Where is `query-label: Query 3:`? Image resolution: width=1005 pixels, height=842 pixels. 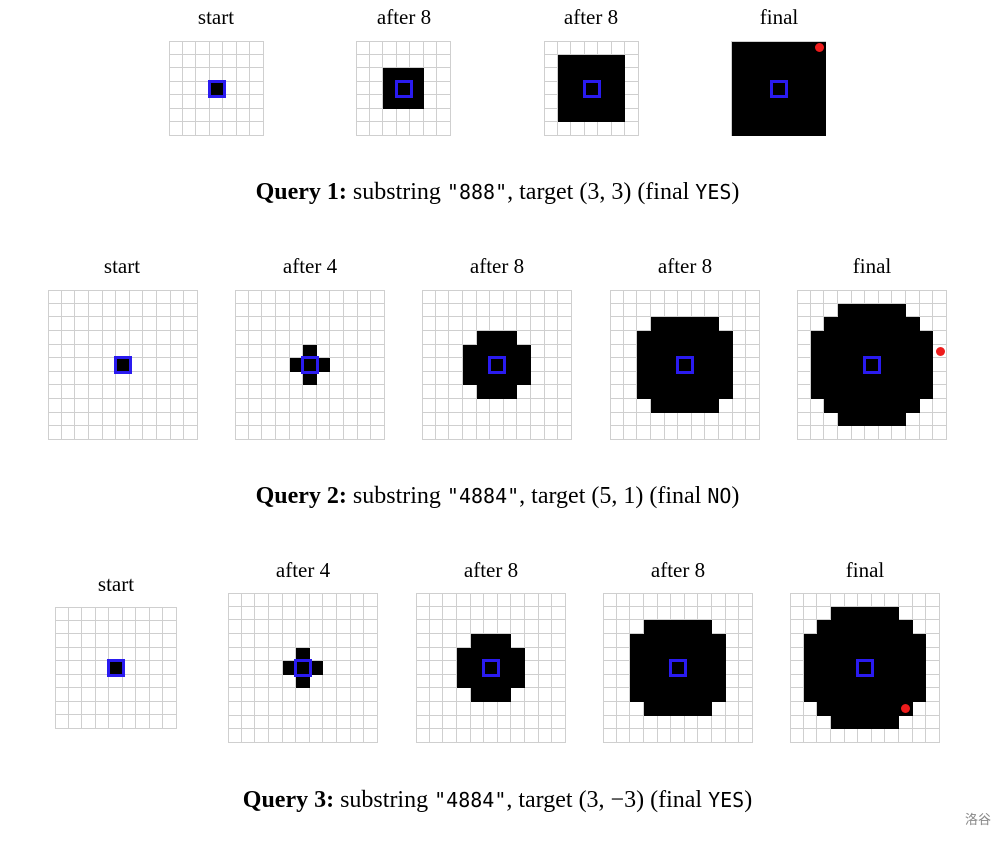 query-label: Query 3: is located at coordinates (288, 800).